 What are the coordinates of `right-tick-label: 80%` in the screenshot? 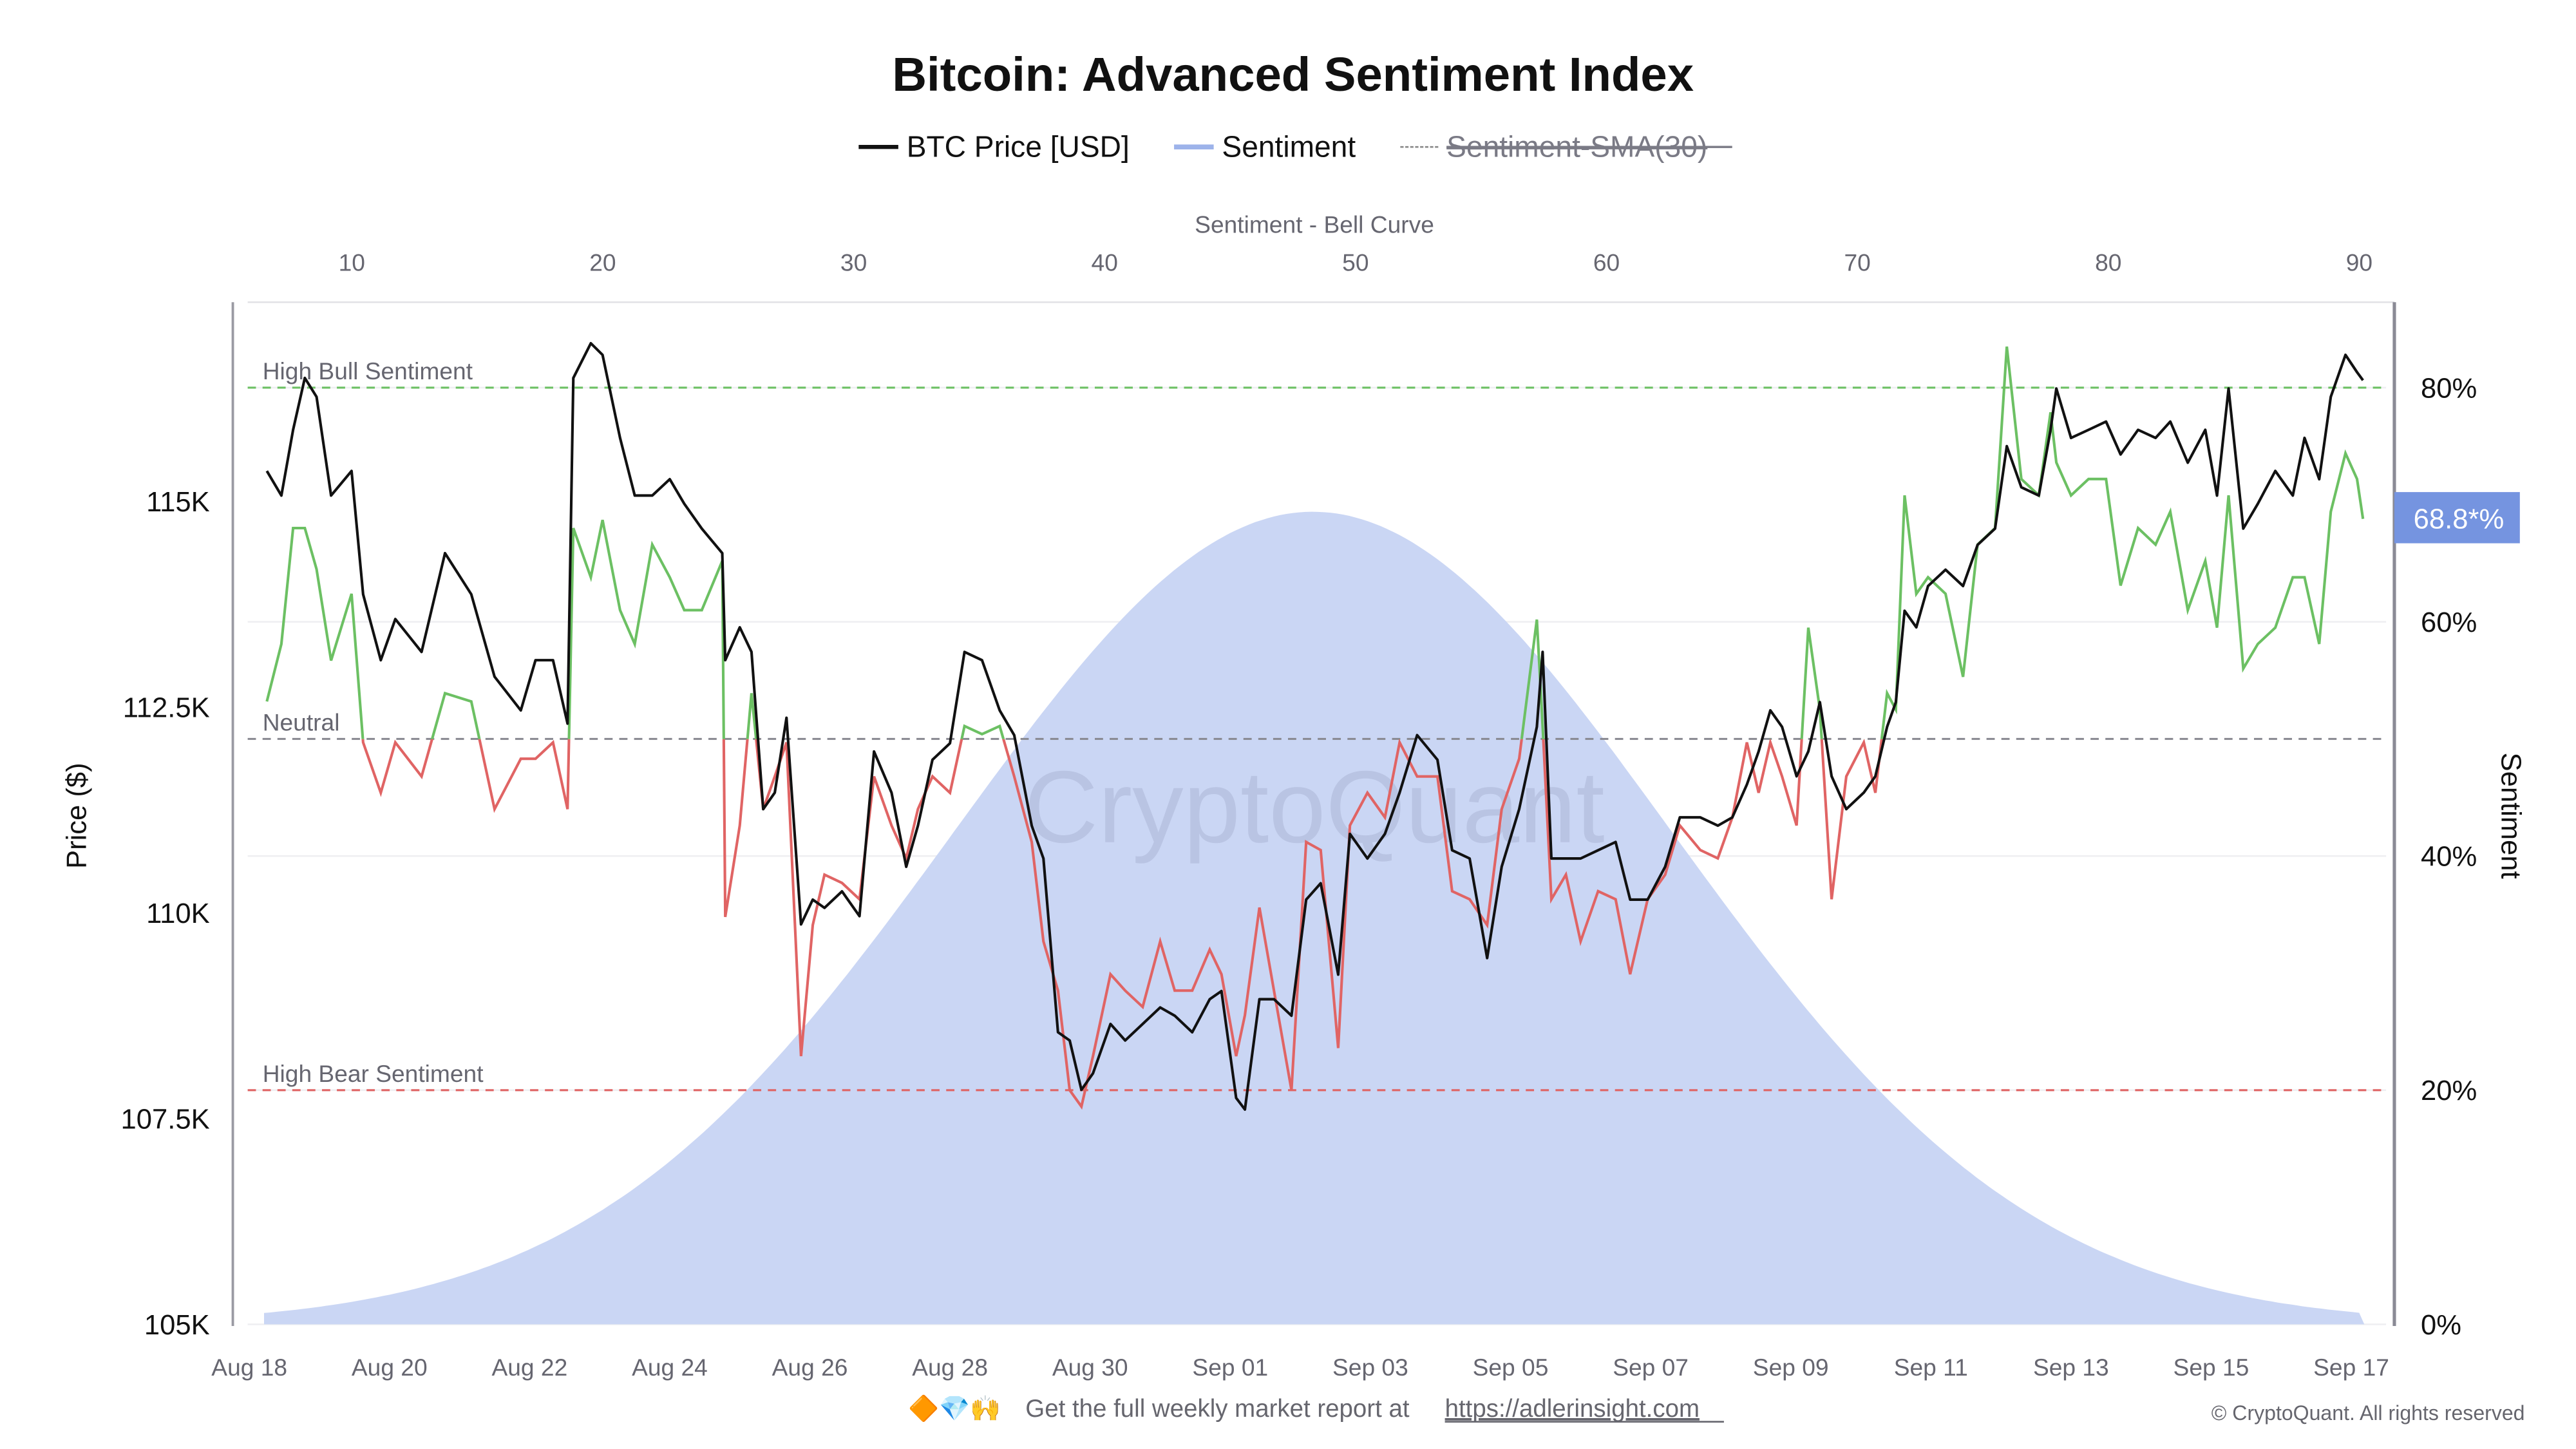 It's located at (2449, 388).